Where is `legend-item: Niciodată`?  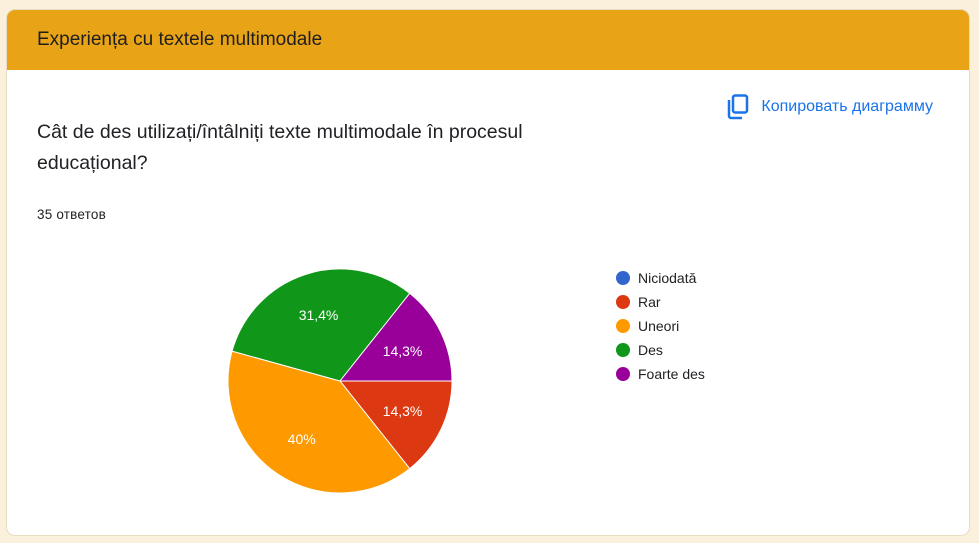 legend-item: Niciodată is located at coordinates (660, 278).